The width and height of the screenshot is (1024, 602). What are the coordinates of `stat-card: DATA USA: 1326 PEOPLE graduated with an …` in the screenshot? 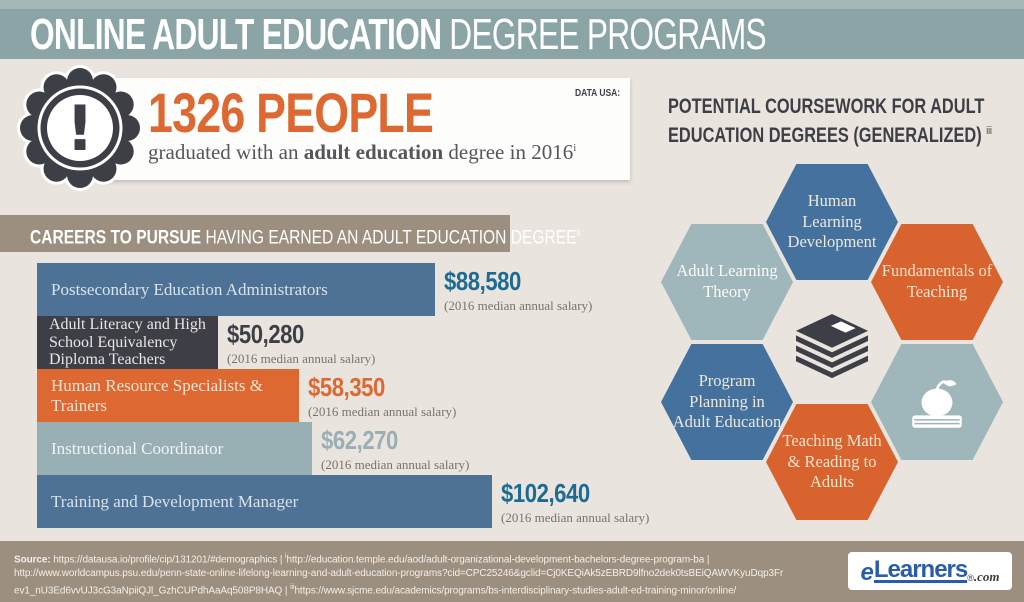 It's located at (365, 129).